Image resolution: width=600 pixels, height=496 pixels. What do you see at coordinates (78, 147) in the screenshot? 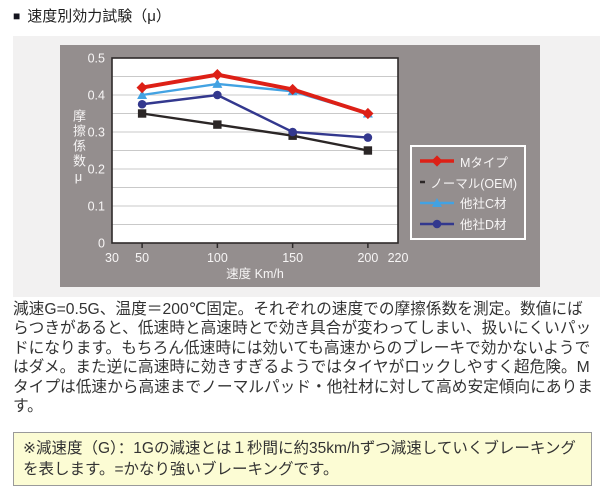
I see `y-axis-label: 摩擦係数μ` at bounding box center [78, 147].